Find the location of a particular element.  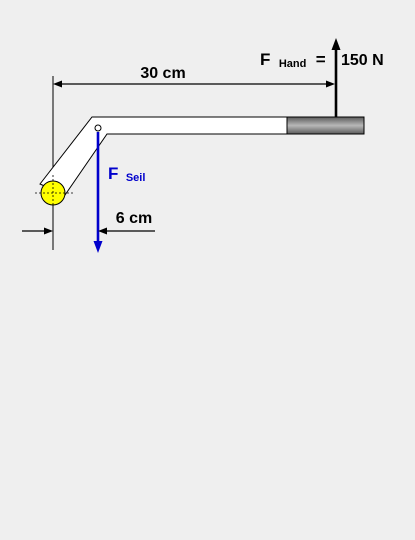

rope-force-label: F Seil is located at coordinates (126, 174).